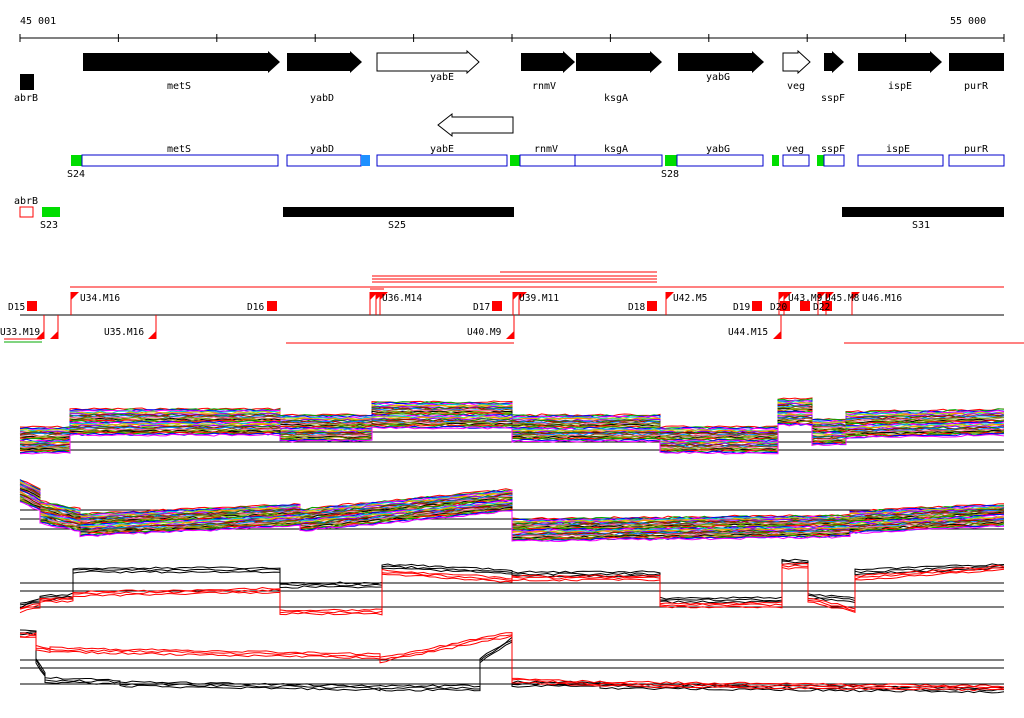 The height and width of the screenshot is (718, 1024). What do you see at coordinates (26, 98) in the screenshot?
I see `gene-abrB-label: abrB` at bounding box center [26, 98].